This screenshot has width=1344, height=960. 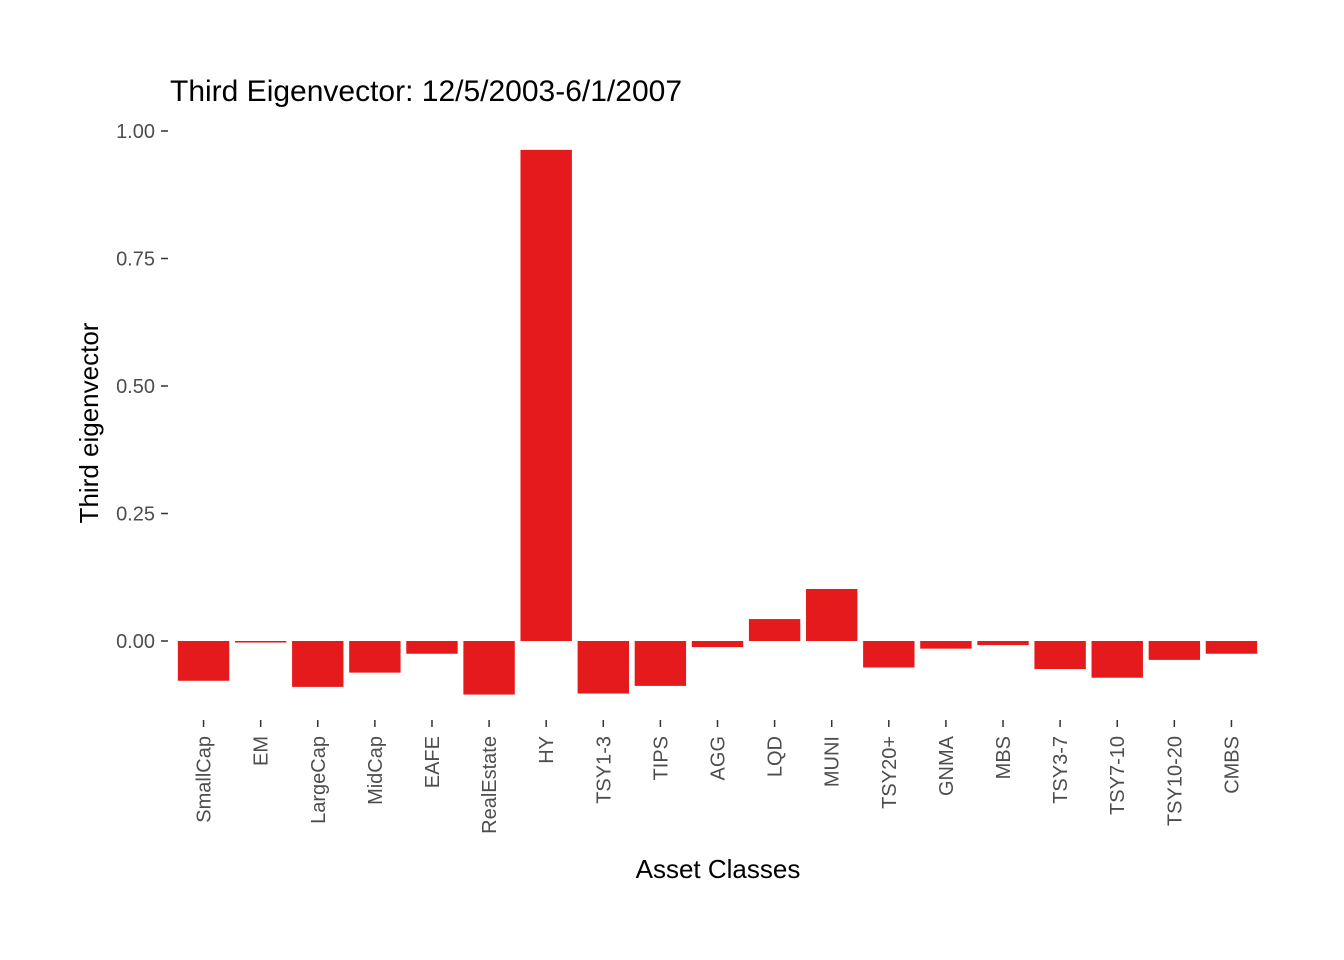 I want to click on bar-largecap, so click(x=318, y=664).